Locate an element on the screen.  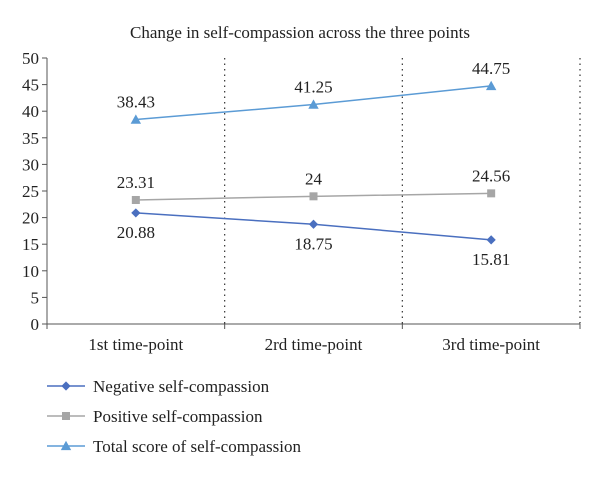
legend-square-marker is located at coordinates (66, 416).